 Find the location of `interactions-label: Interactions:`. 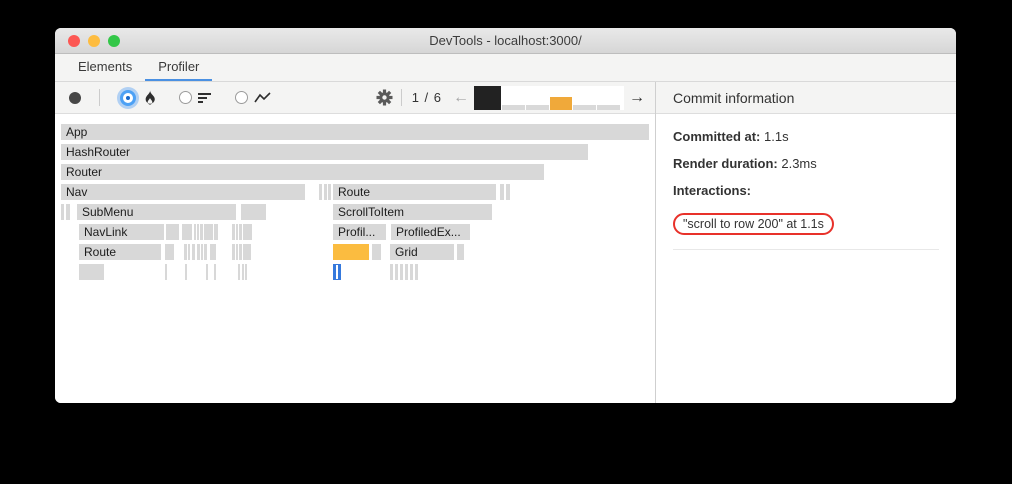

interactions-label: Interactions: is located at coordinates (712, 190).